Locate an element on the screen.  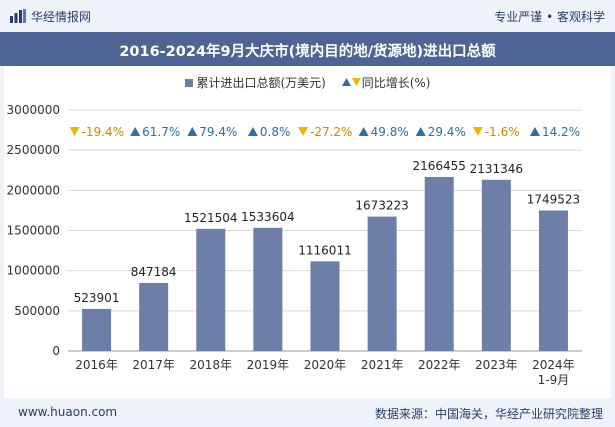
x-tick-label: 2022年 is located at coordinates (439, 365).